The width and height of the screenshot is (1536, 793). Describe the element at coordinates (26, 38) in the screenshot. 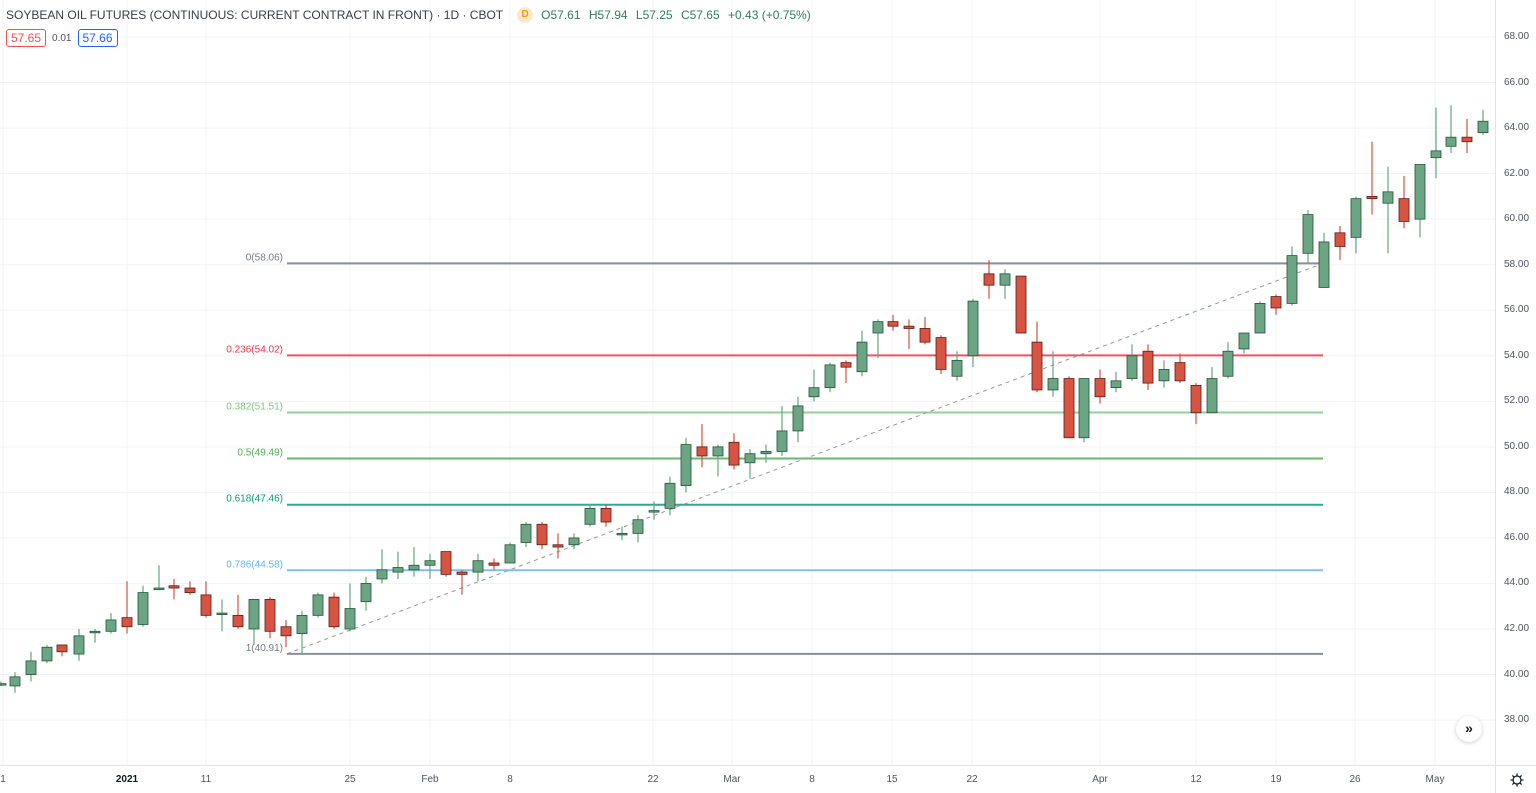

I see `sell-price-button: 57.65` at that location.